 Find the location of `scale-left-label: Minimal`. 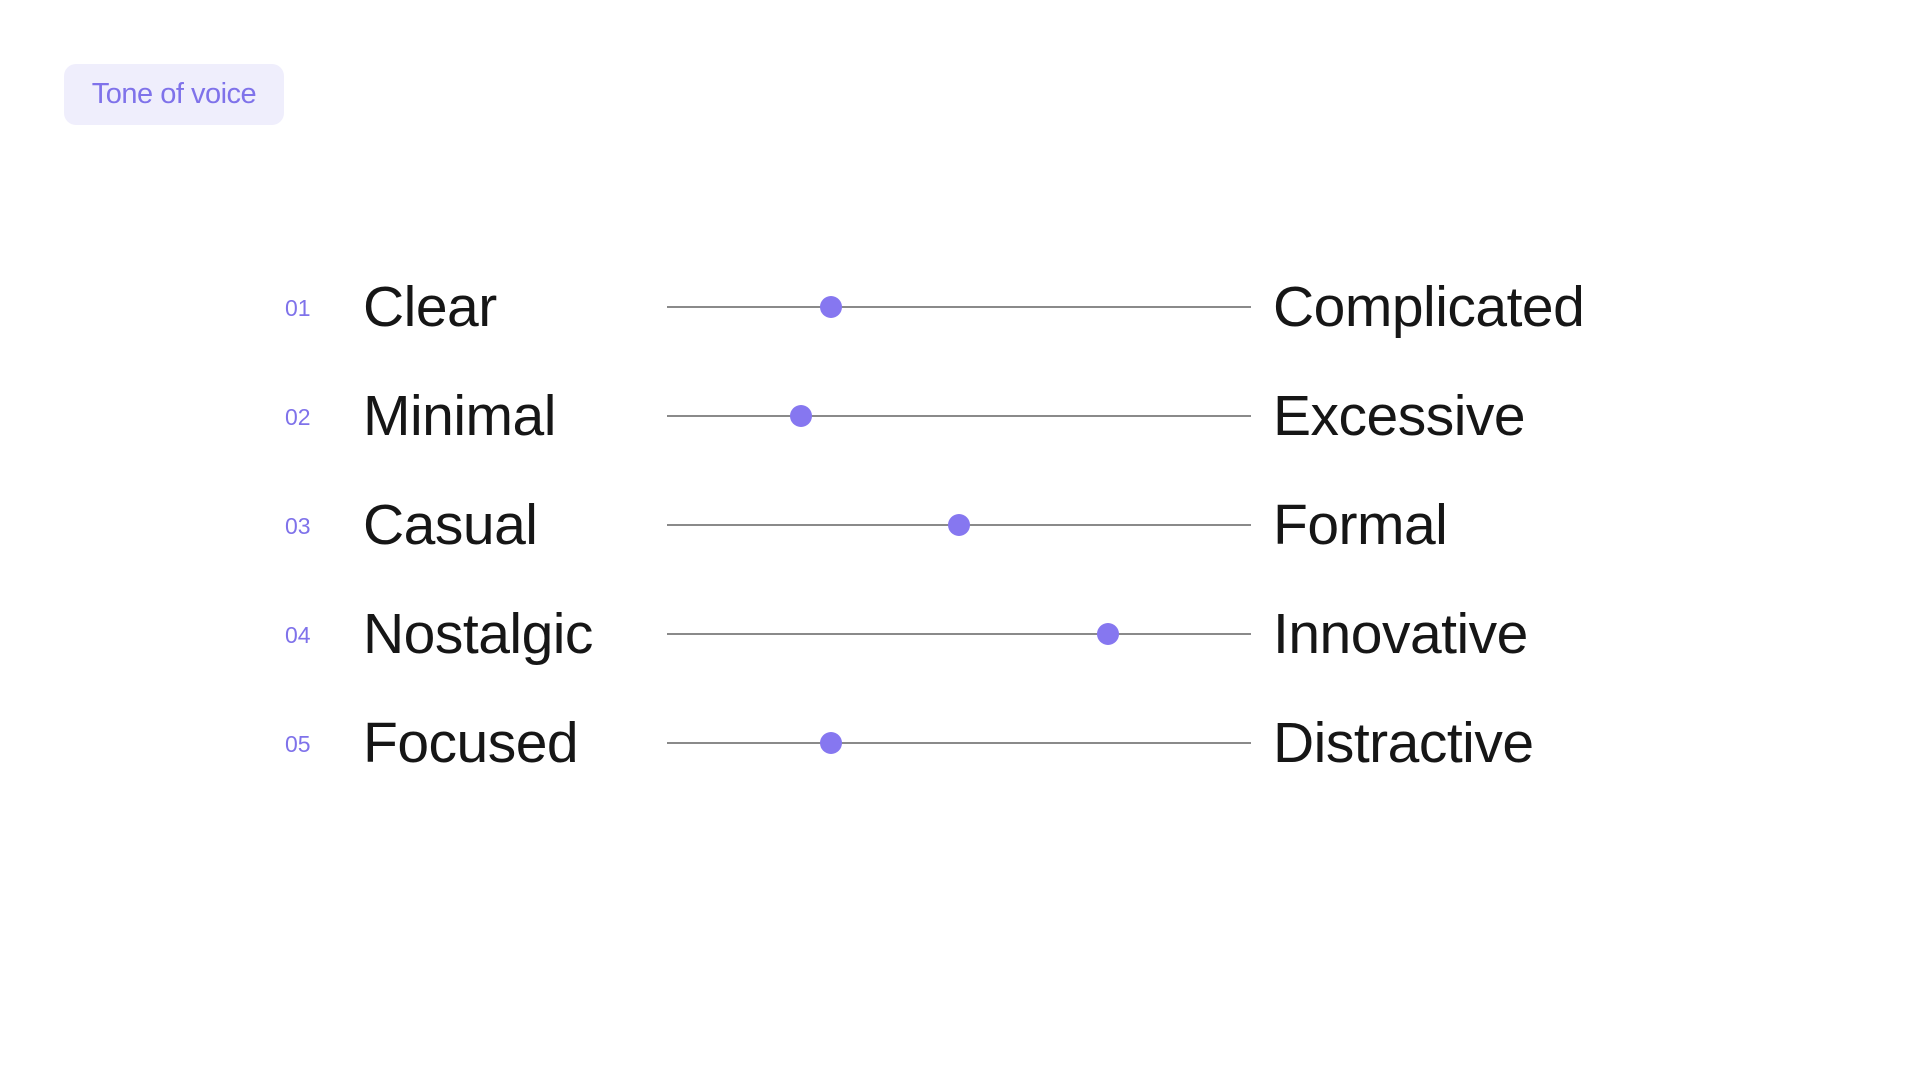

scale-left-label: Minimal is located at coordinates (459, 416).